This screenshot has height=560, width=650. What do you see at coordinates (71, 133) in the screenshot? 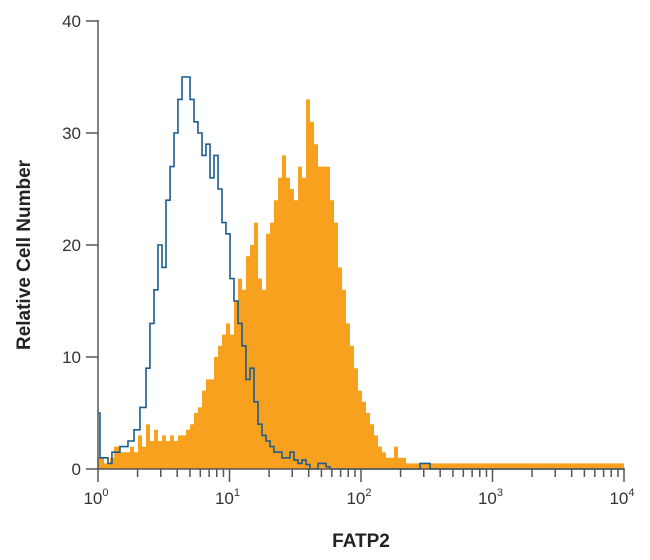
I see `y-tick-label: 30` at bounding box center [71, 133].